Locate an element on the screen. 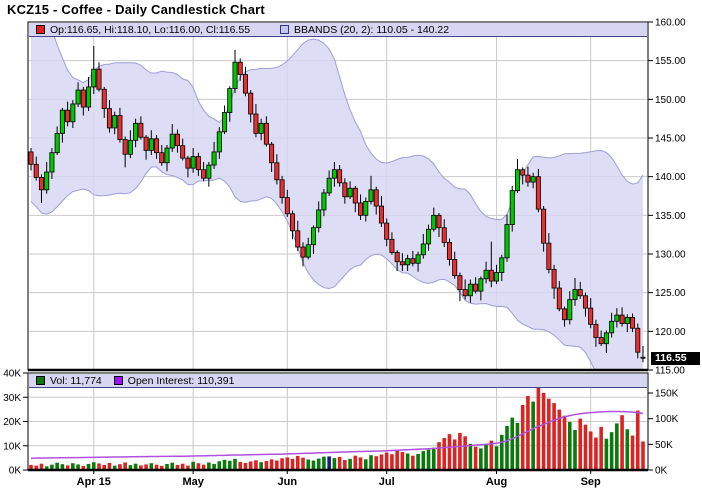 This screenshot has height=494, width=702. volume-axis-label: 10K is located at coordinates (12, 446).